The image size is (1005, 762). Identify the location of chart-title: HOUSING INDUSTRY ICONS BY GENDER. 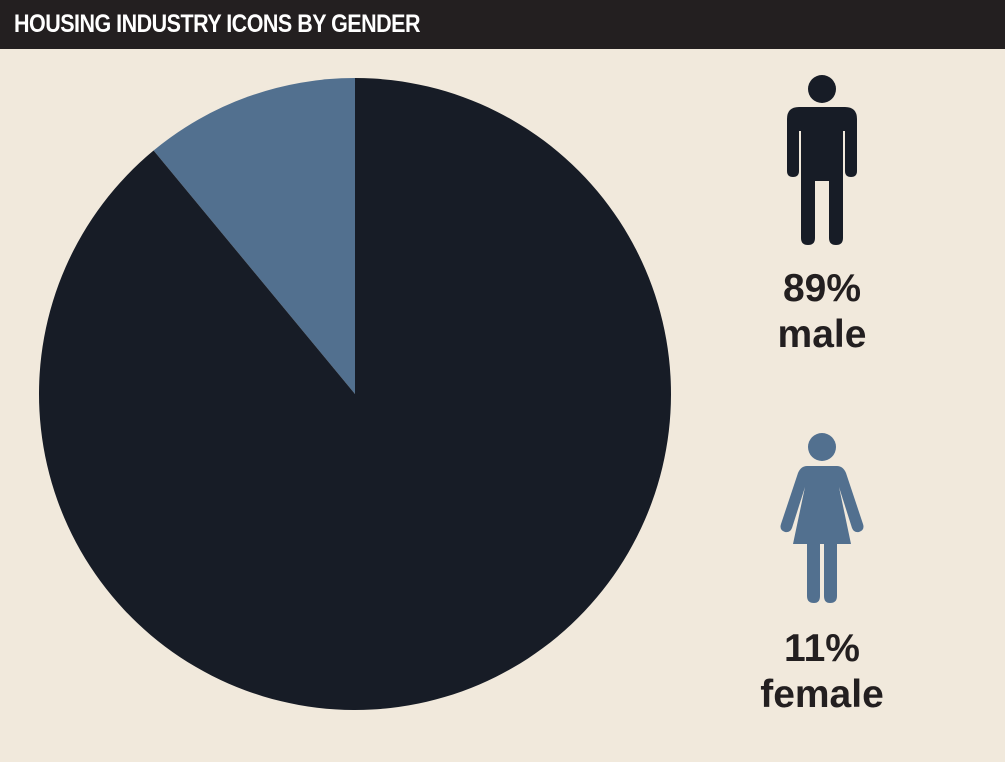
(217, 24).